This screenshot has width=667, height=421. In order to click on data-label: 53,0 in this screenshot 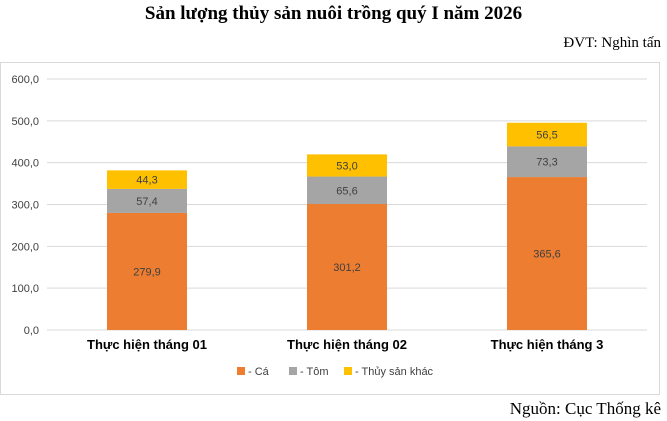, I will do `click(346, 166)`.